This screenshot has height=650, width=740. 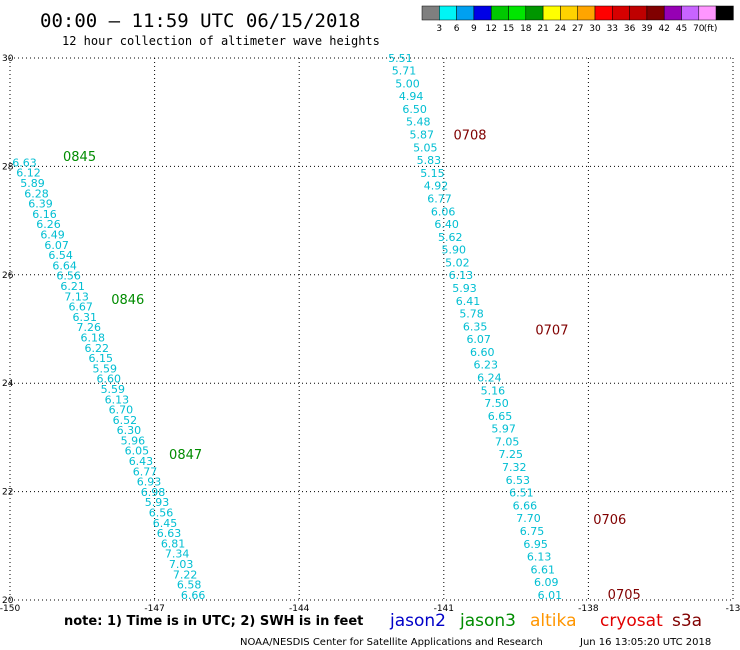 I want to click on wave-height-label: 6.21, so click(x=72, y=286).